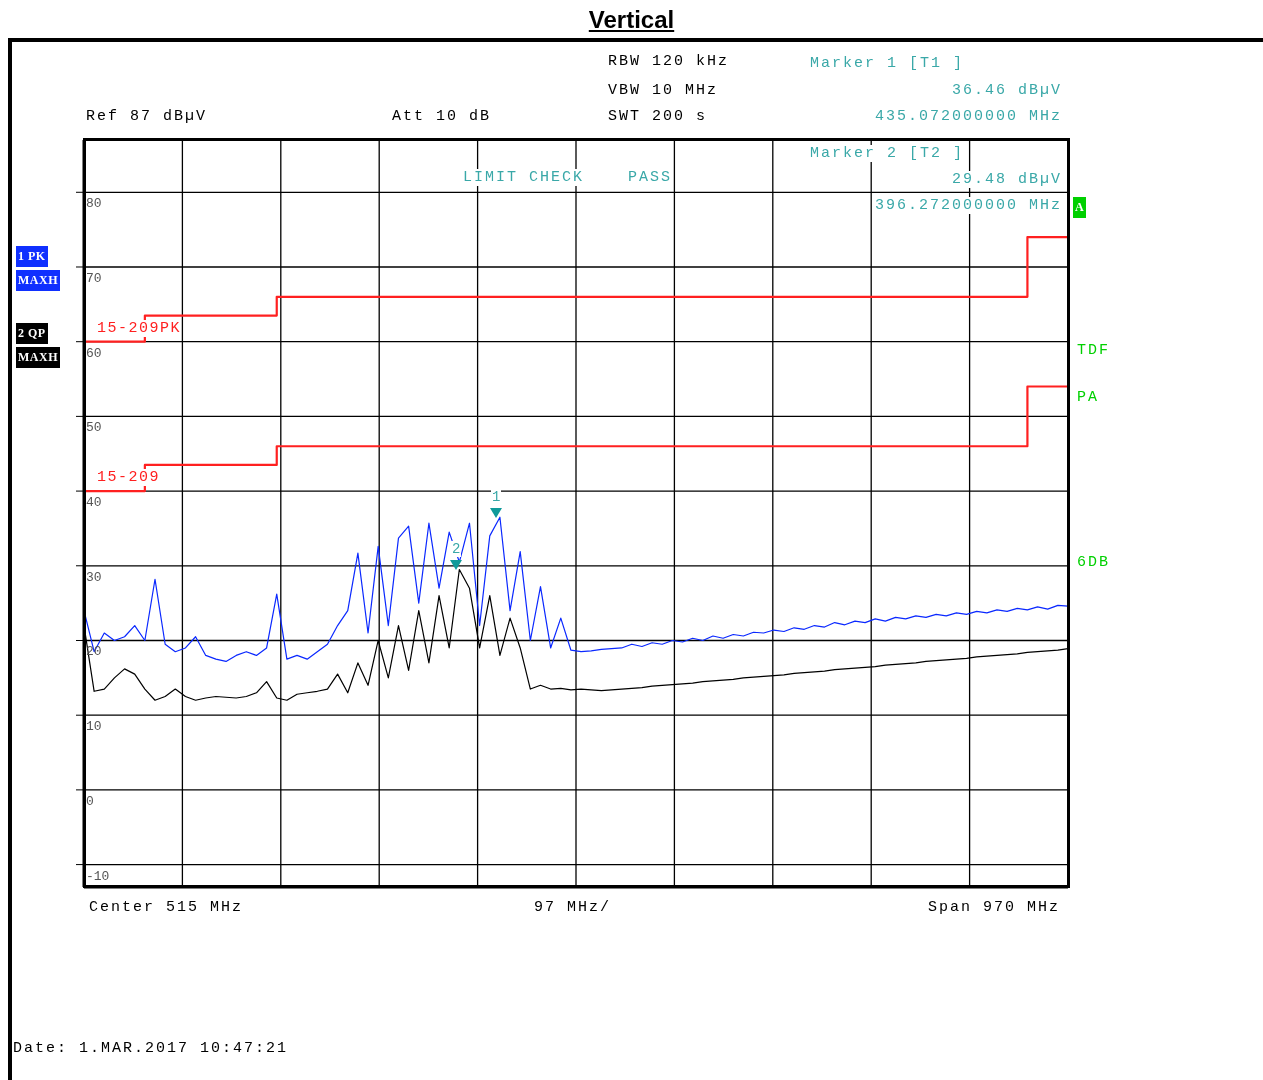 This screenshot has width=1263, height=1080. I want to click on annotation: 2, so click(456, 549).